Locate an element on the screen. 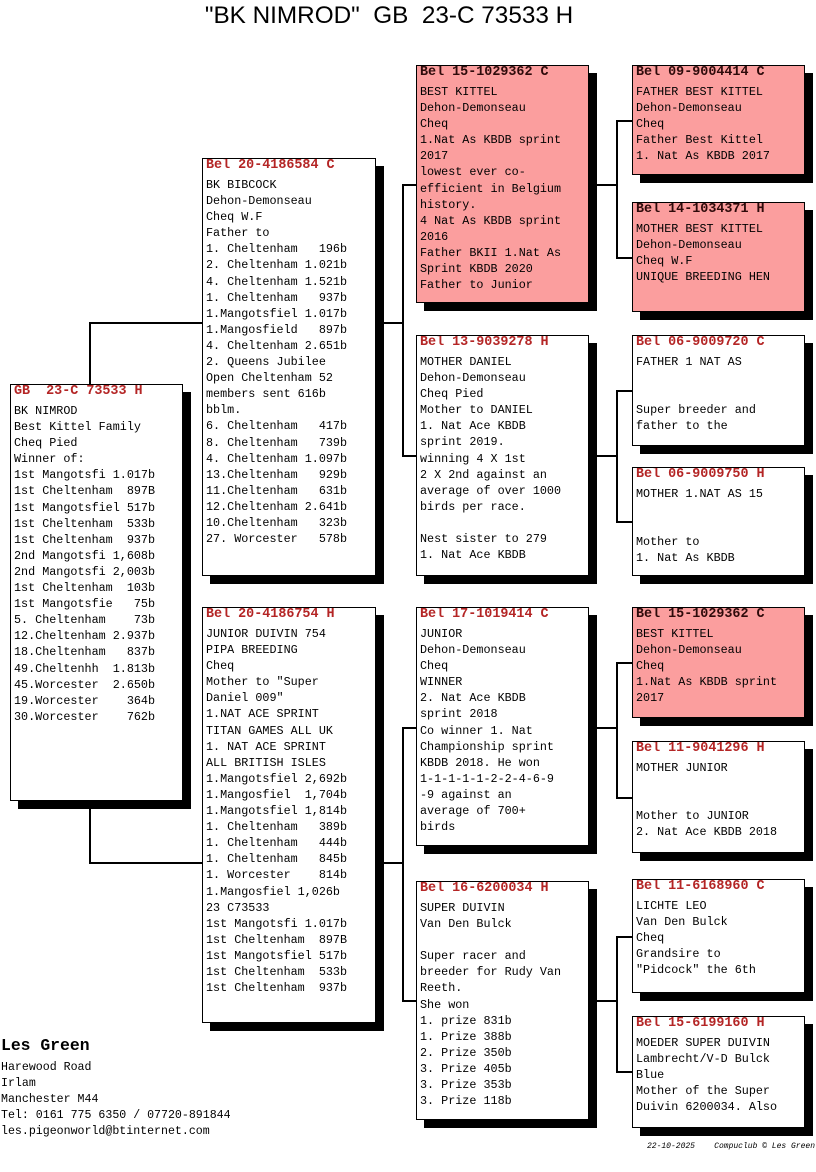 The image size is (816, 1172). connector-g1-right is located at coordinates (603, 185).